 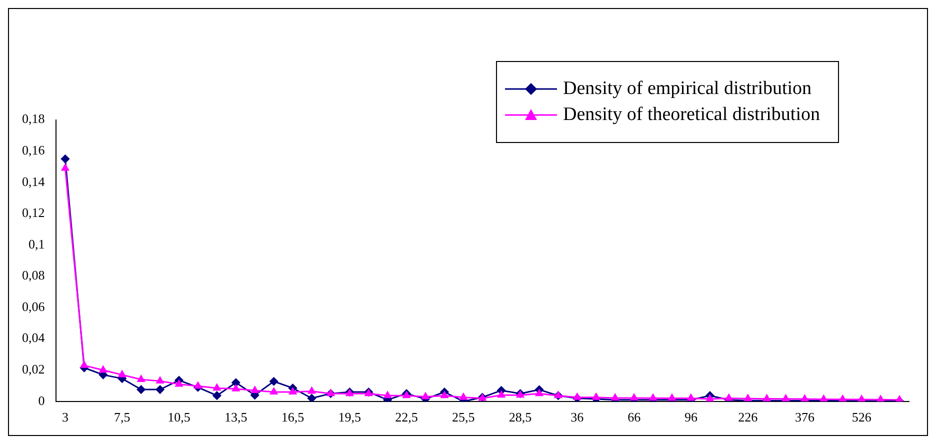 I want to click on y-tick-label: 0,06, so click(x=34, y=306).